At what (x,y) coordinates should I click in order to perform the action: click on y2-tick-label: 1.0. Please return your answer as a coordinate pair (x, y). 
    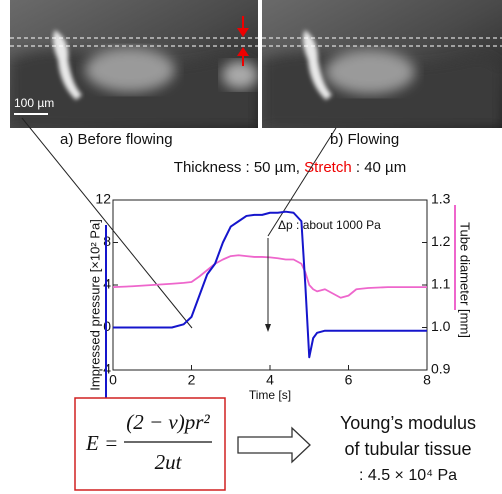
    Looking at the image, I should click on (441, 326).